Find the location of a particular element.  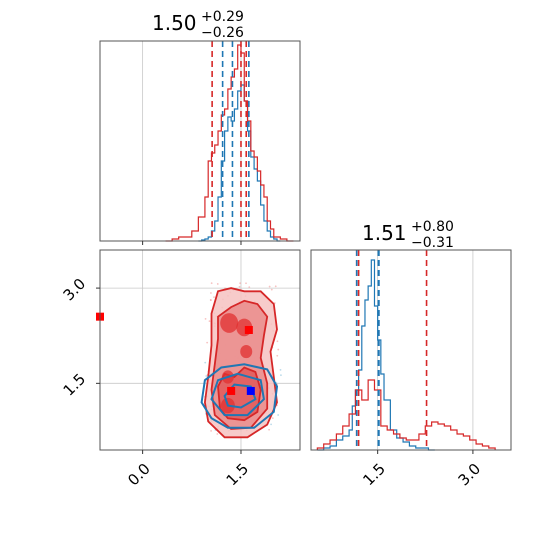

blue-contour-inner is located at coordinates (237, 394).